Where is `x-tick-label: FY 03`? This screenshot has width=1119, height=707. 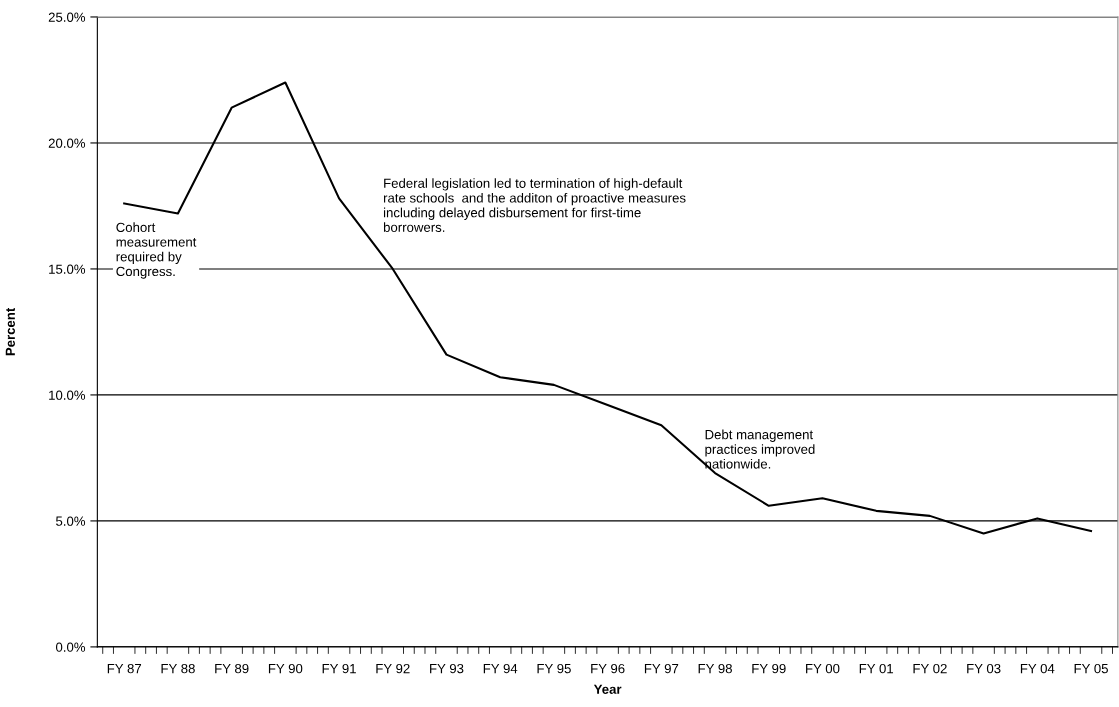
x-tick-label: FY 03 is located at coordinates (984, 668).